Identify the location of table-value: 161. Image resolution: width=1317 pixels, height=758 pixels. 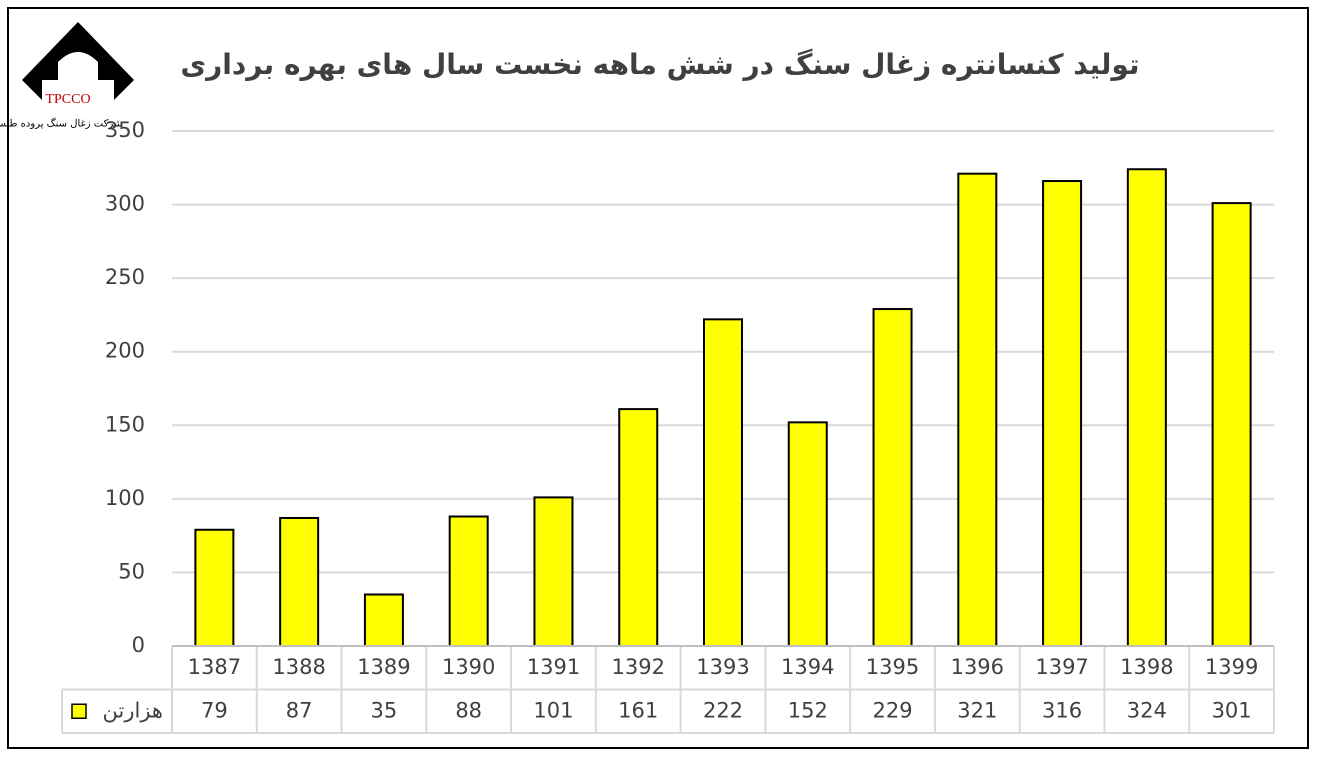
(638, 710).